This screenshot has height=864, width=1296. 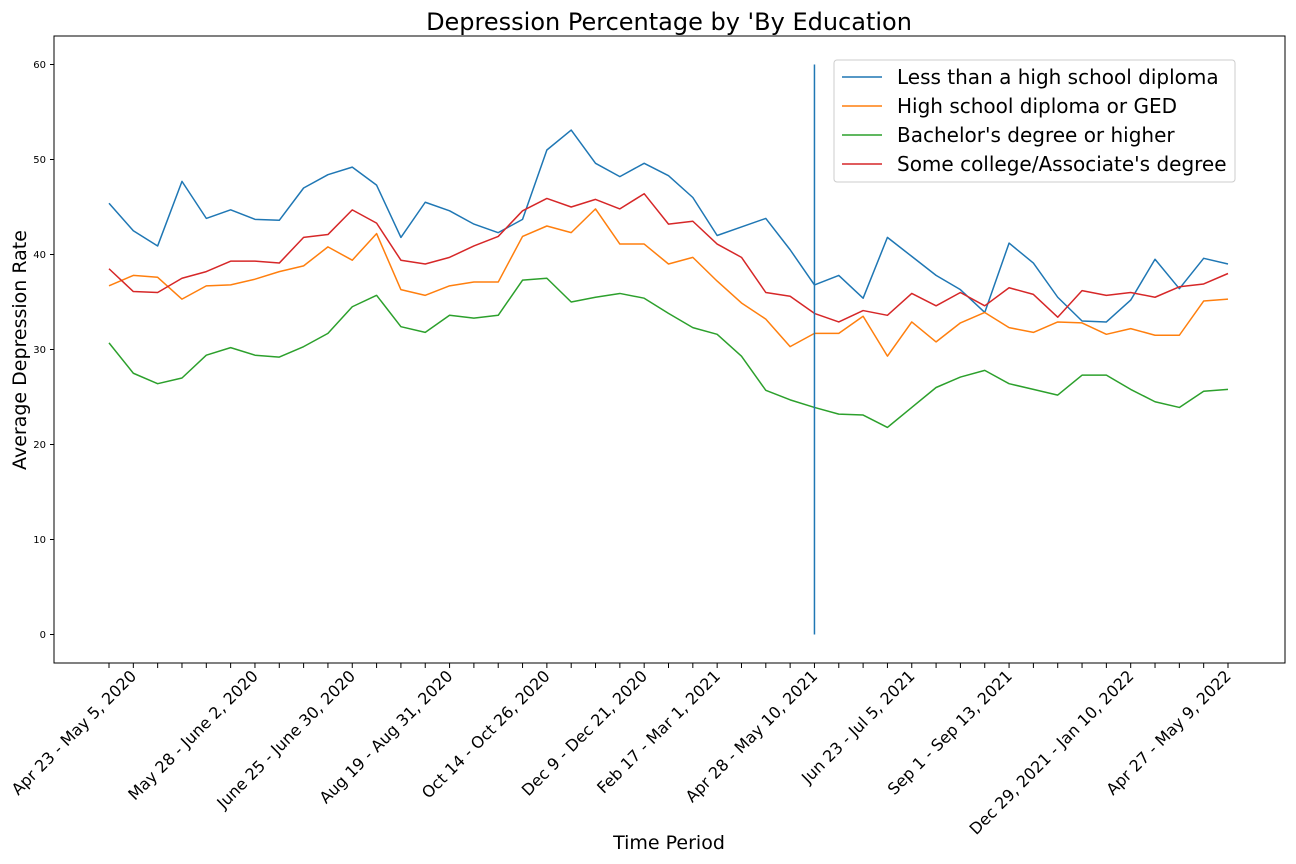 What do you see at coordinates (39, 255) in the screenshot?
I see `y-tick-label: 40` at bounding box center [39, 255].